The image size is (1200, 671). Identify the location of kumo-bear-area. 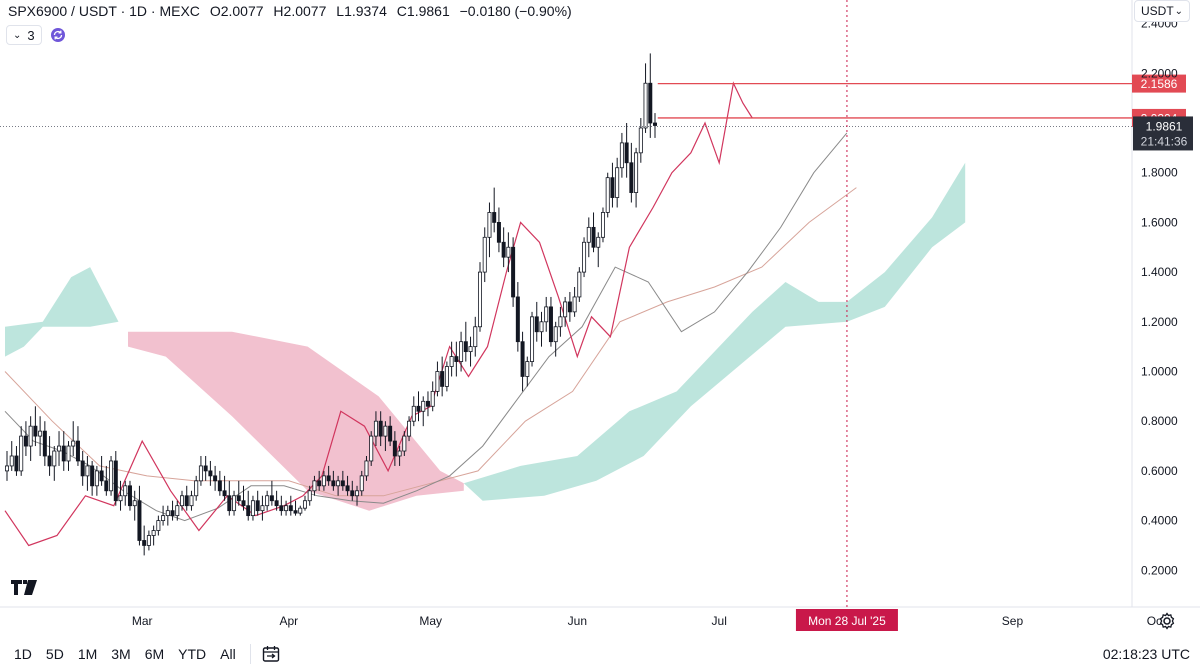
(296, 421).